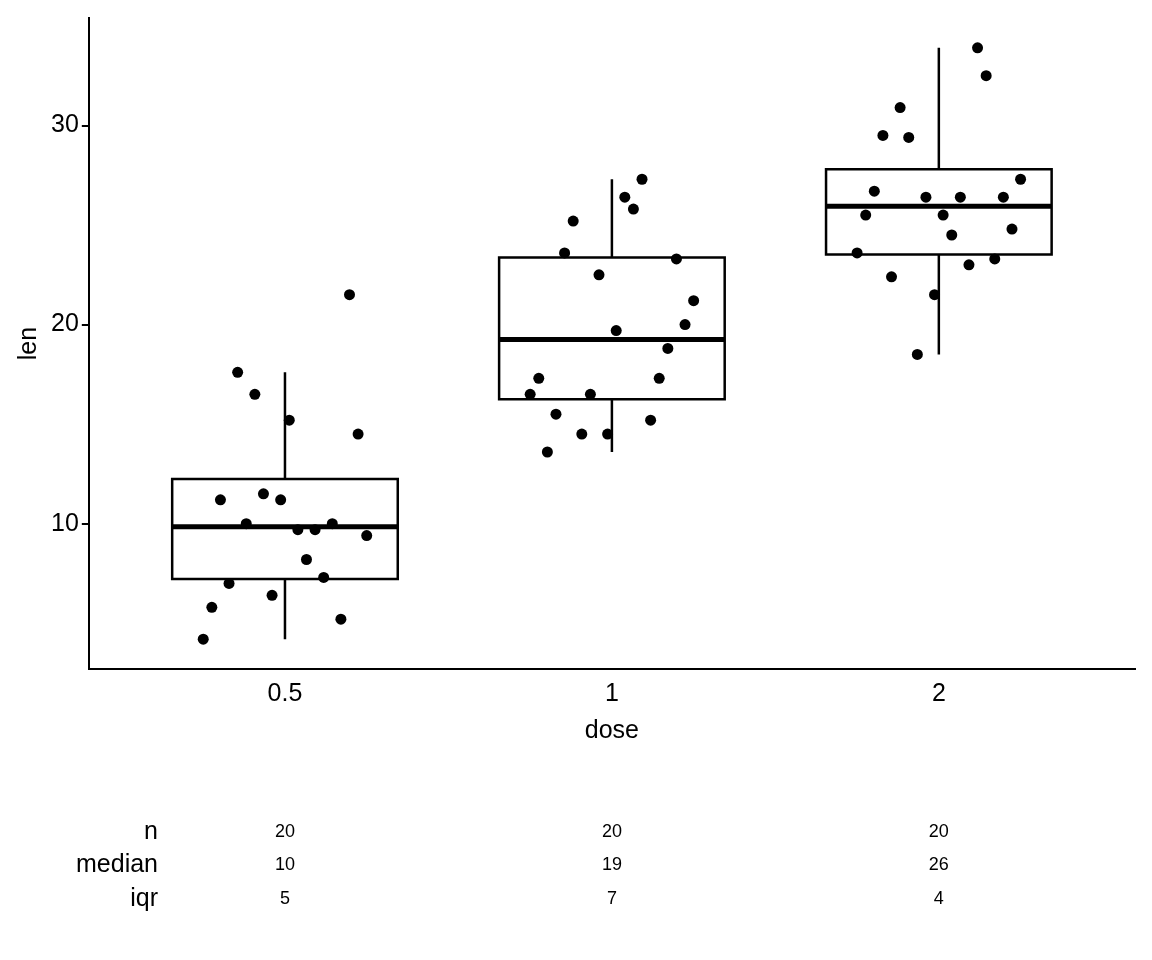 The width and height of the screenshot is (1152, 960). Describe the element at coordinates (117, 863) in the screenshot. I see `text: median` at that location.